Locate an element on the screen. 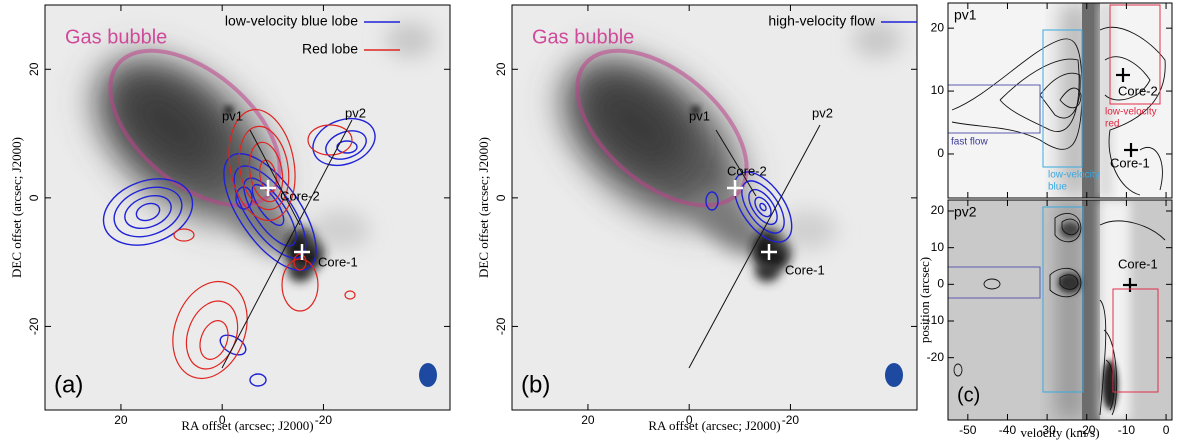 This screenshot has width=1177, height=440. panel-label: (a) is located at coordinates (68, 384).